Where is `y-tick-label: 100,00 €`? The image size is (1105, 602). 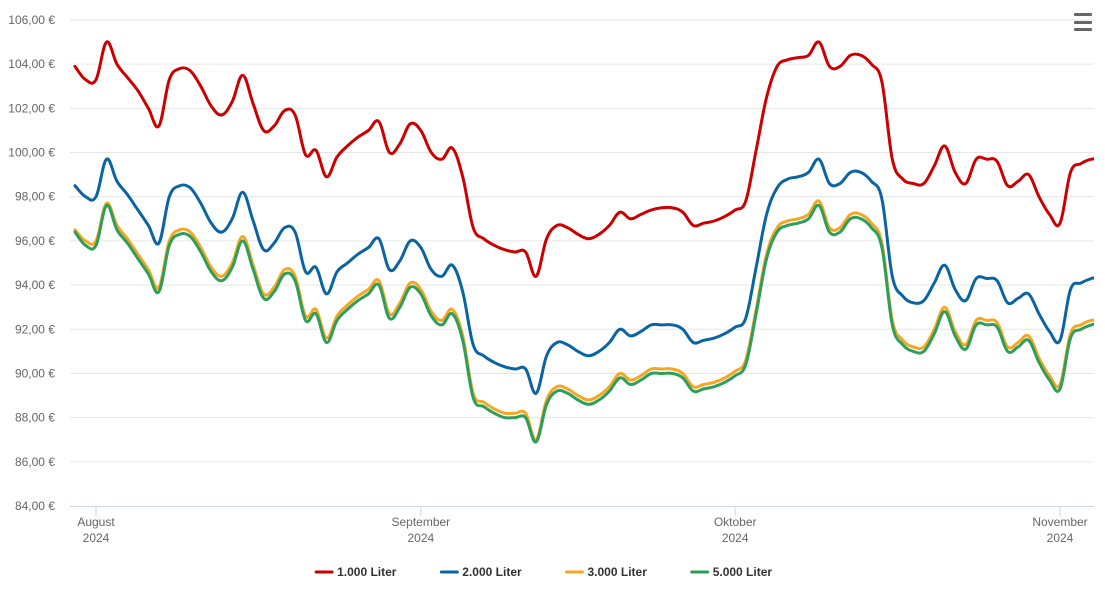 y-tick-label: 100,00 € is located at coordinates (31, 153).